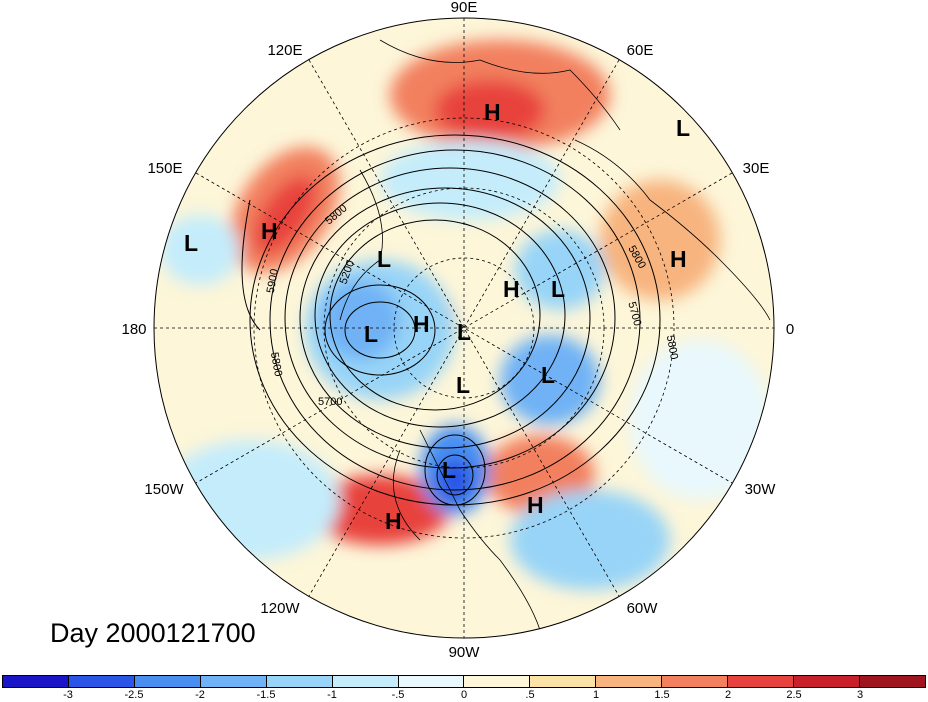 This screenshot has height=702, width=928. Describe the element at coordinates (153, 633) in the screenshot. I see `map-title: Day 2000121700` at that location.